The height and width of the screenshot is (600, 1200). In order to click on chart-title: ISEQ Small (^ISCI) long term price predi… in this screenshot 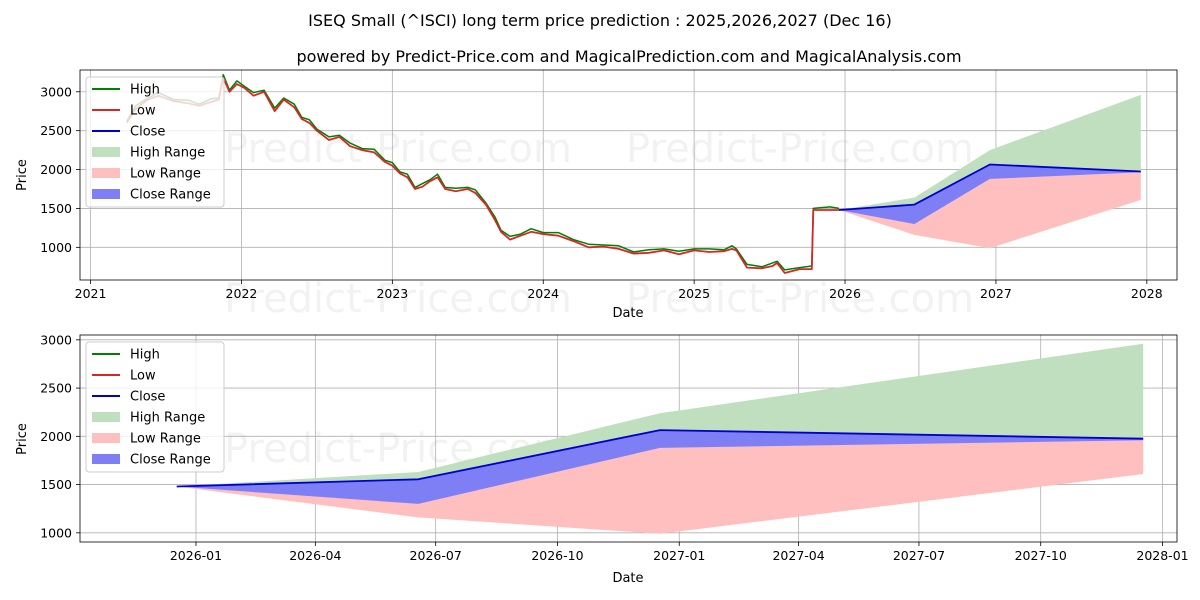, I will do `click(600, 20)`.